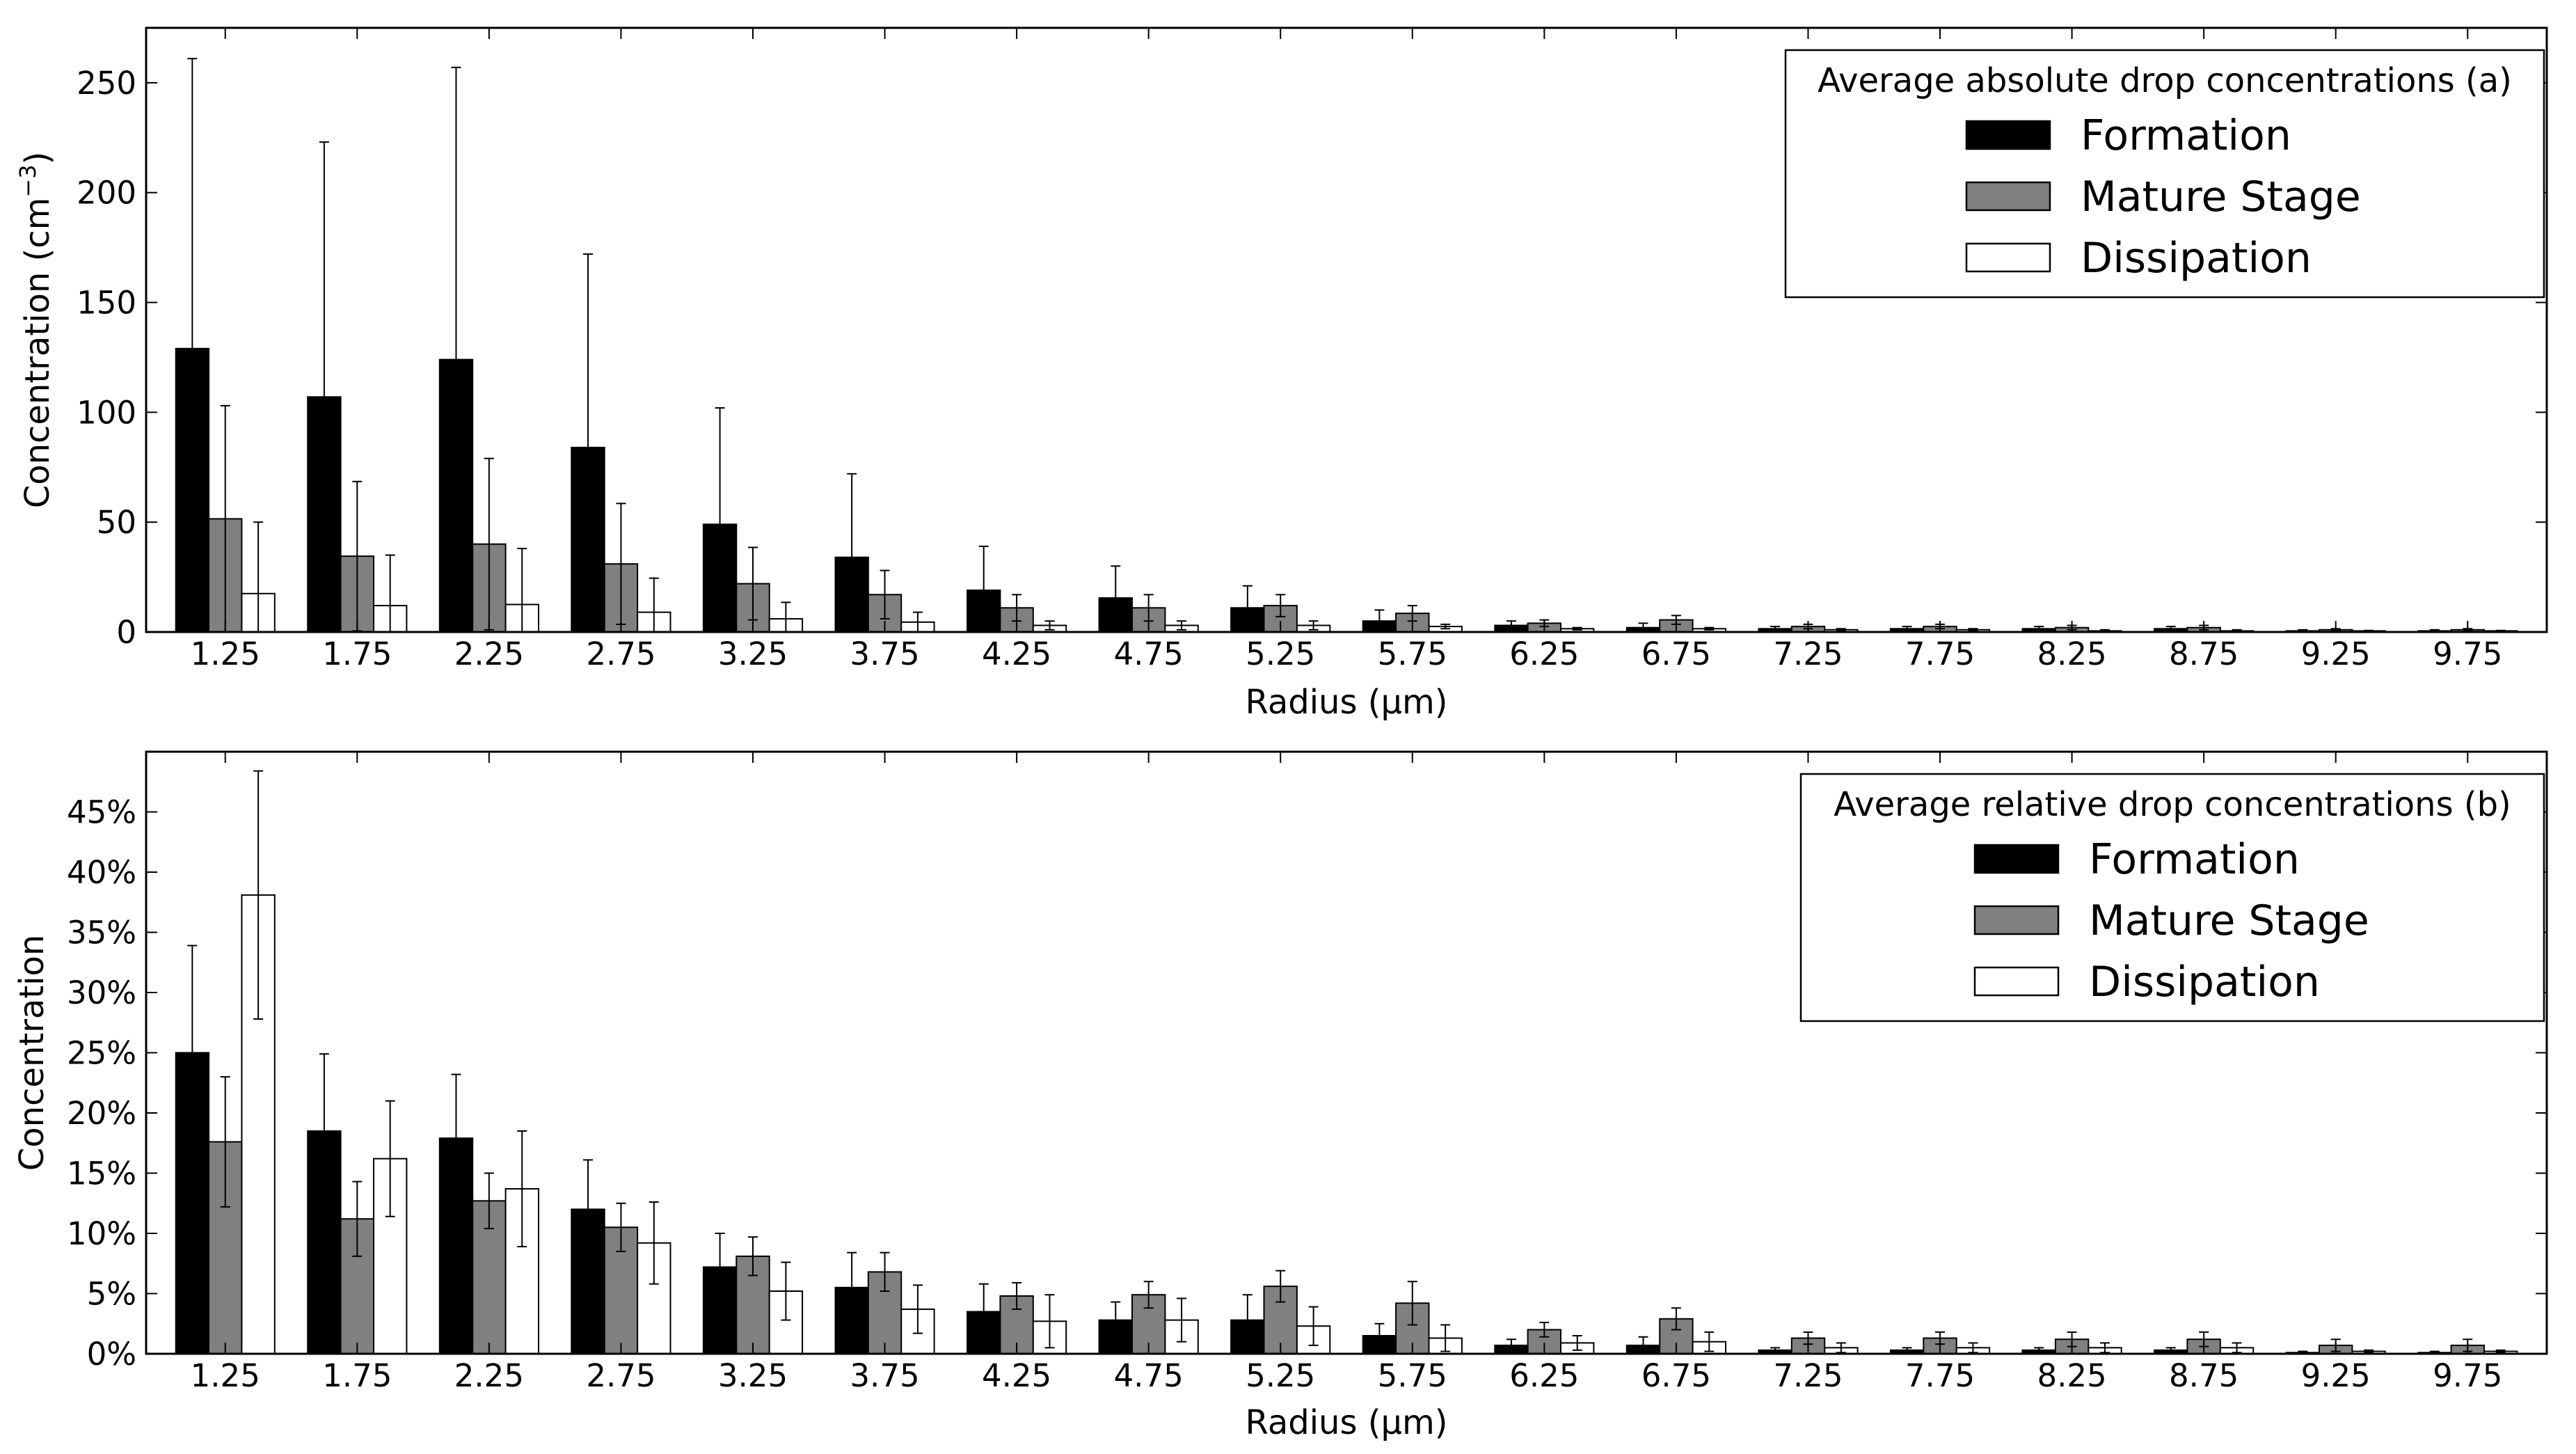 The width and height of the screenshot is (2576, 1454). What do you see at coordinates (106, 413) in the screenshot?
I see `y-tick-label: 100` at bounding box center [106, 413].